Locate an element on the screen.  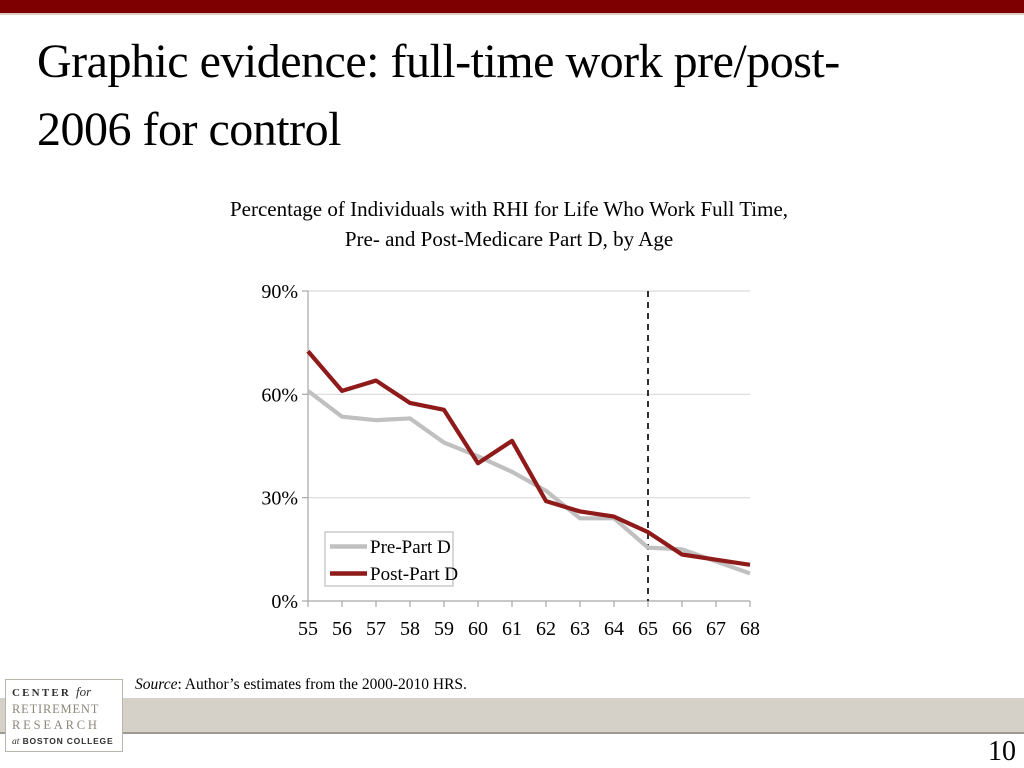
y-tick-label: 90% is located at coordinates (279, 292).